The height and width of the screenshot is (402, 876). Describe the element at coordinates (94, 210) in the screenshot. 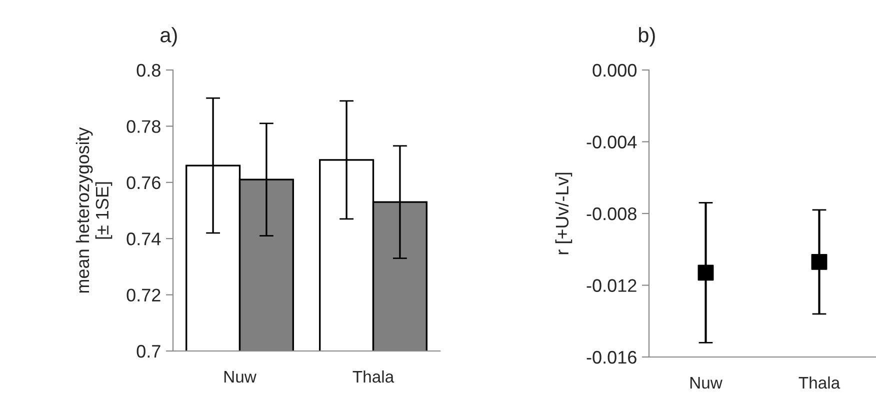

I see `y-axis-title: mean heterozygosity [± 1SE]` at that location.